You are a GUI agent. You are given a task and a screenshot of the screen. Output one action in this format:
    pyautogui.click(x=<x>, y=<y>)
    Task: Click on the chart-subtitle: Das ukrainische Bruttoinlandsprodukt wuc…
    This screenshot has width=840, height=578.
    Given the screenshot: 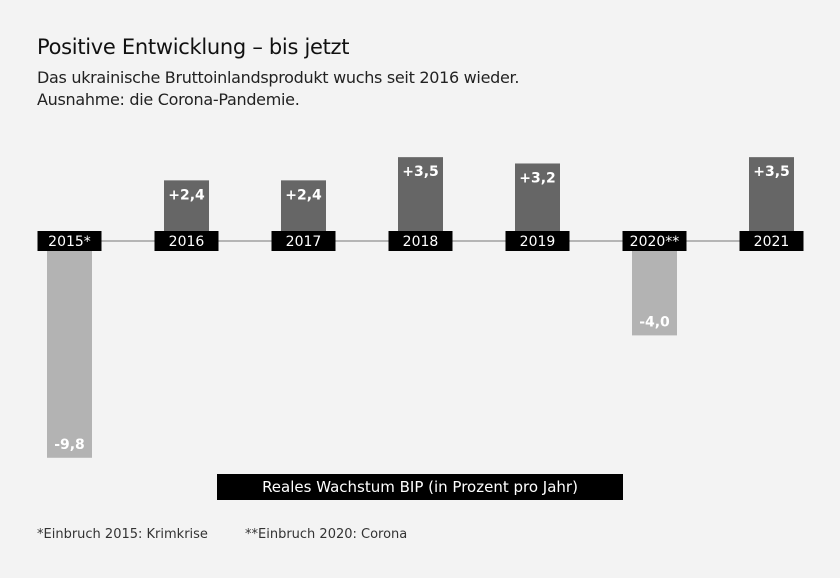 What is the action you would take?
    pyautogui.click(x=278, y=89)
    